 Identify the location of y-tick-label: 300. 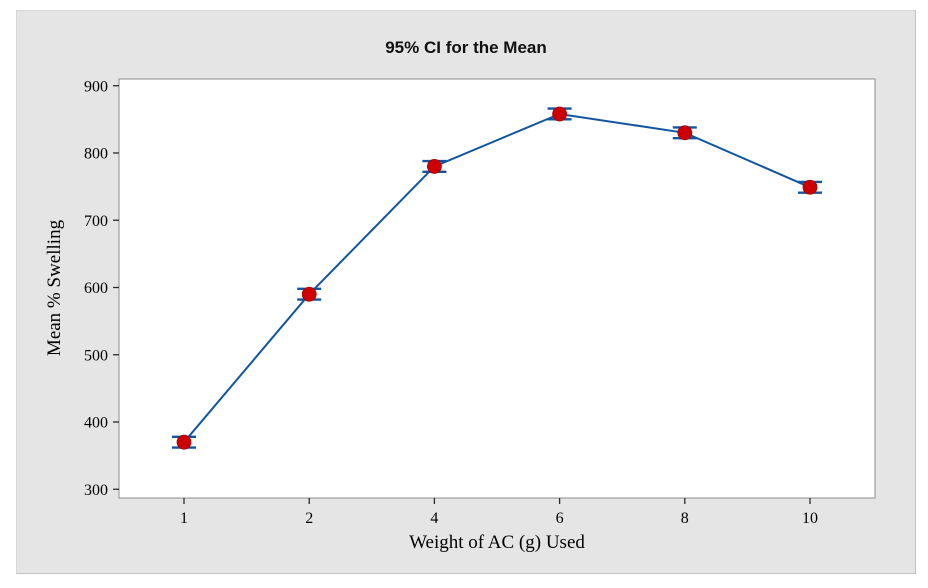
(96, 490).